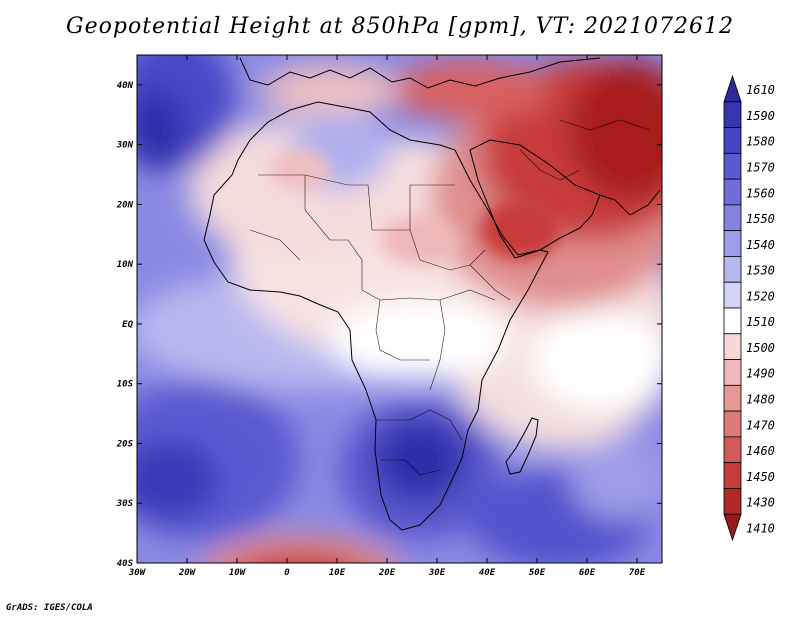 The height and width of the screenshot is (618, 800). I want to click on colorbar-label: 1450, so click(760, 477).